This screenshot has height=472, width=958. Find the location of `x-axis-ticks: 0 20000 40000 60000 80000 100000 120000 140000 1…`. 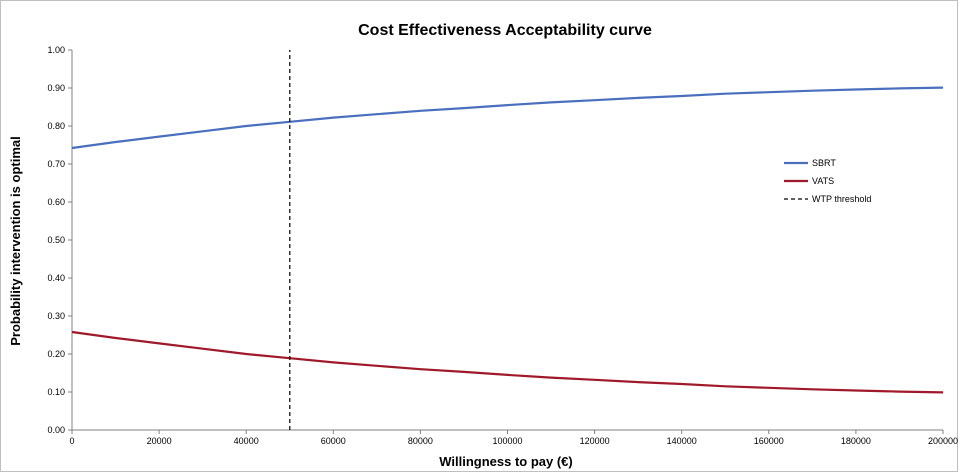

x-axis-ticks: 0 20000 40000 60000 80000 100000 120000 140000 1… is located at coordinates (513, 438).